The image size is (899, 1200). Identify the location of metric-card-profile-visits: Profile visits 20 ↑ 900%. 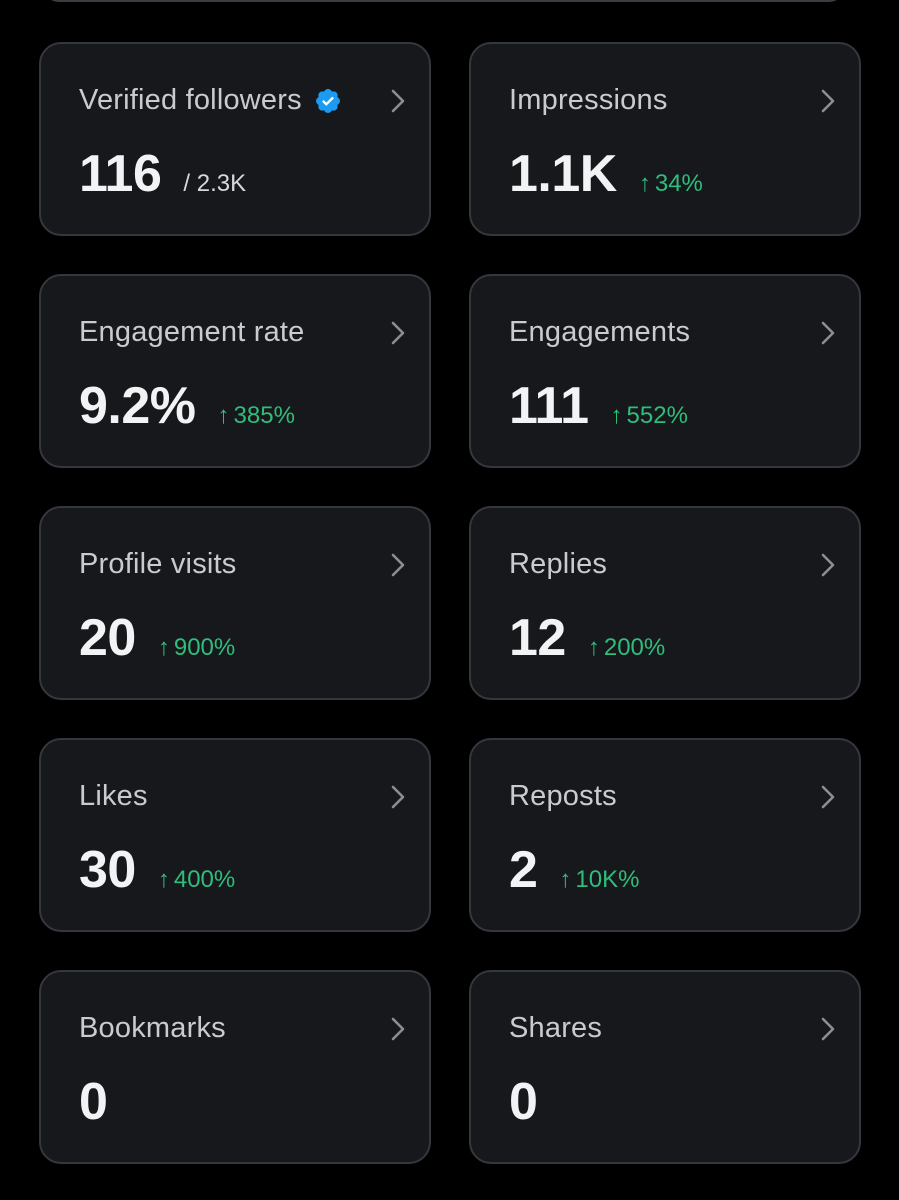
(235, 603).